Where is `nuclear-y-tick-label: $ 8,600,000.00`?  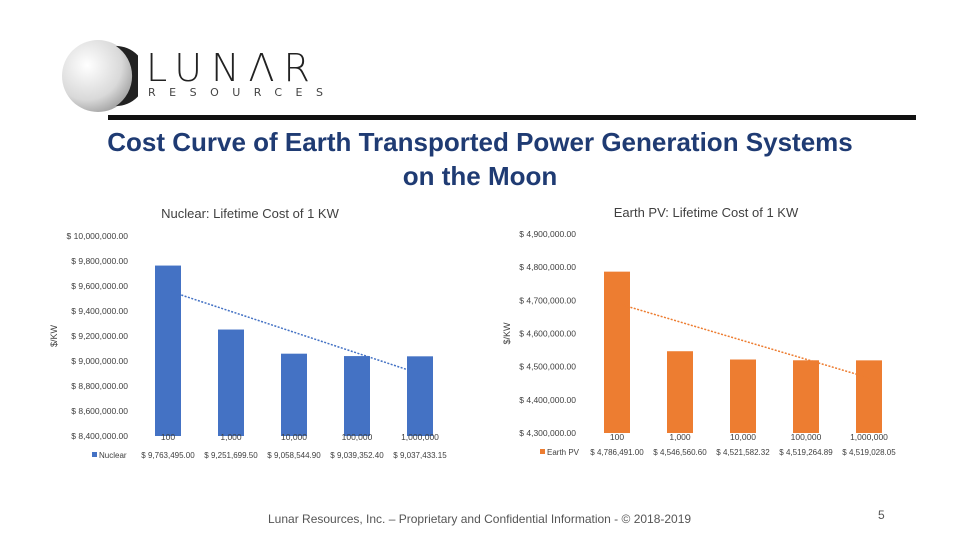
nuclear-y-tick-label: $ 8,600,000.00 is located at coordinates (99, 411).